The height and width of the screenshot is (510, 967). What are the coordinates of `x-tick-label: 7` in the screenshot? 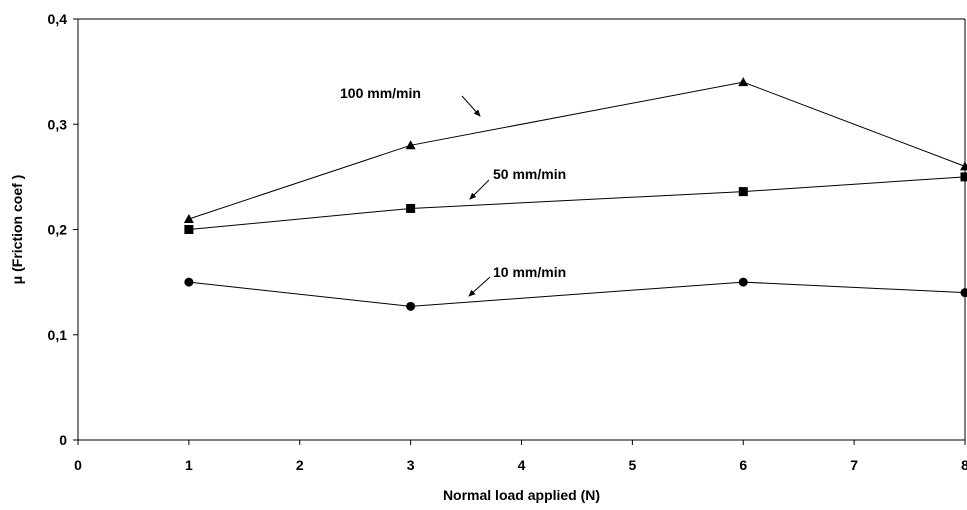 It's located at (854, 465).